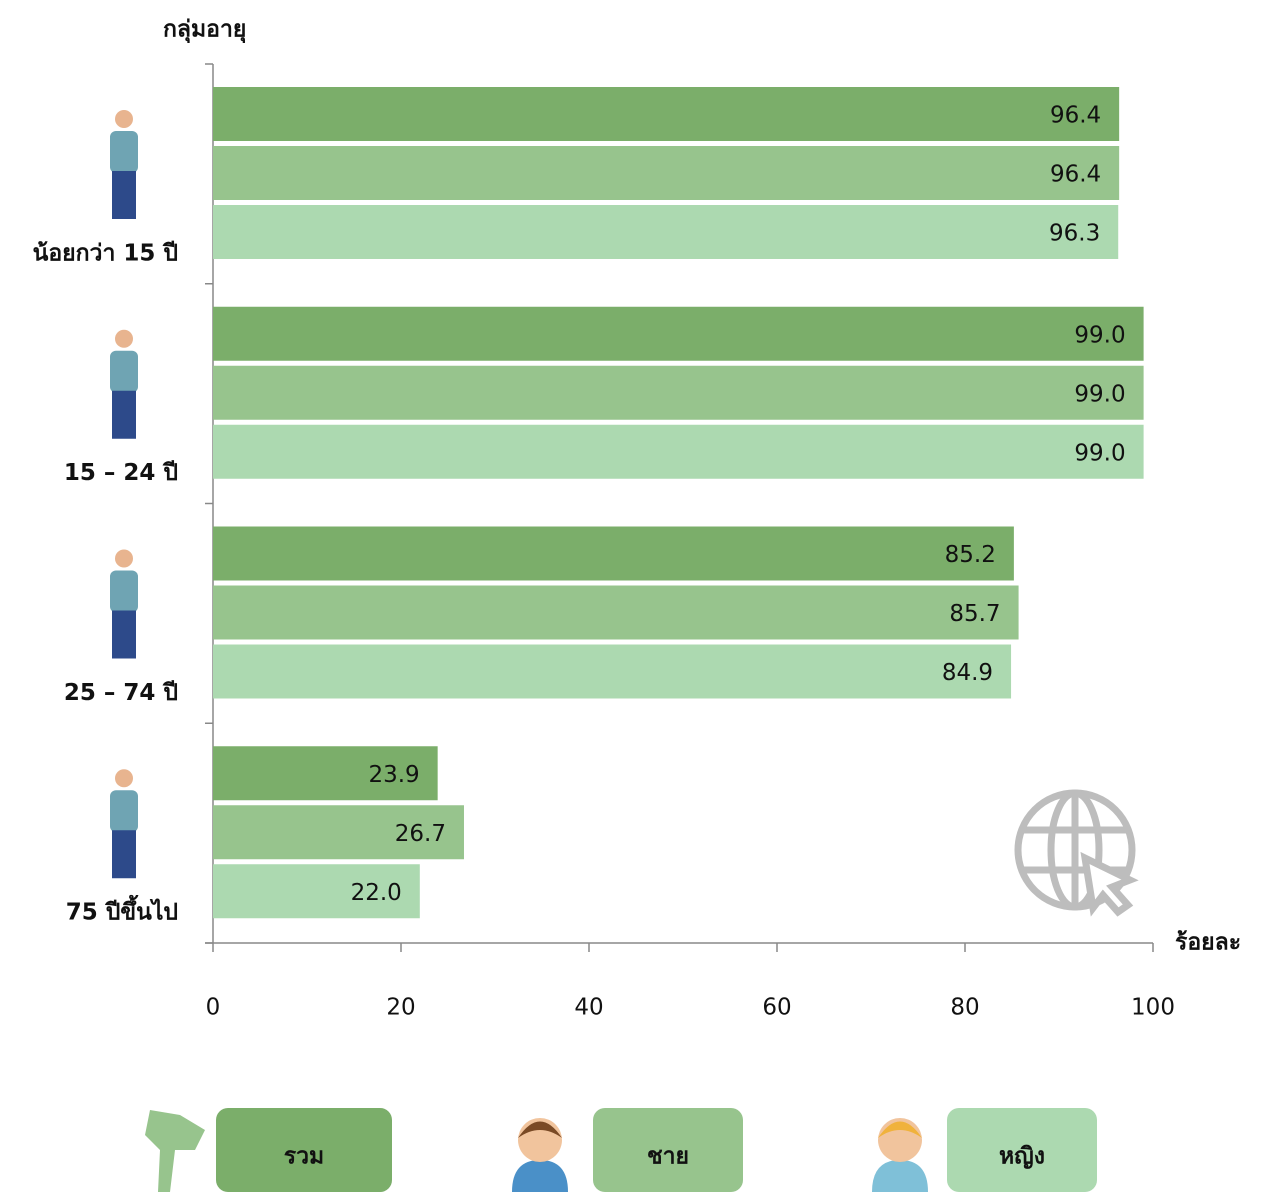 The height and width of the screenshot is (1194, 1279). What do you see at coordinates (970, 555) in the screenshot?
I see `value-label: 85.2` at bounding box center [970, 555].